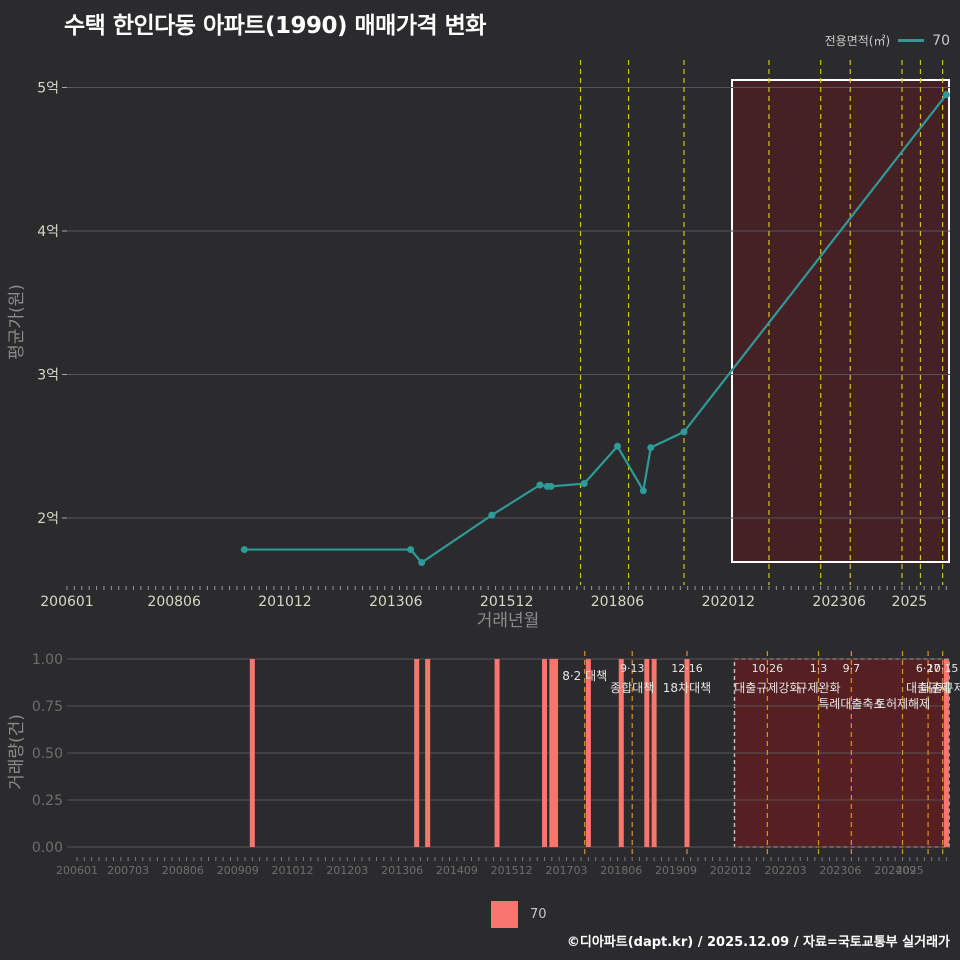 The image size is (960, 960). I want to click on policy-date-label: 9·13, so click(632, 668).